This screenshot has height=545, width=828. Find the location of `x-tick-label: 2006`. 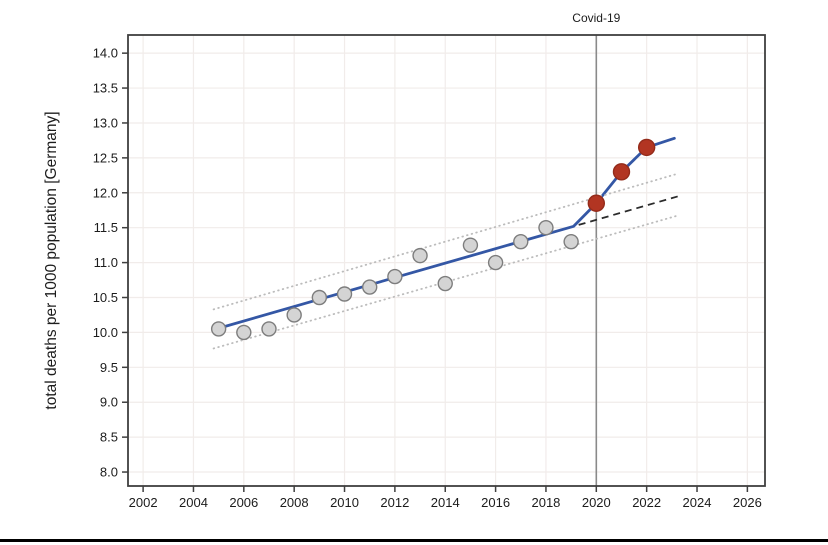

x-tick-label: 2006 is located at coordinates (243, 502).